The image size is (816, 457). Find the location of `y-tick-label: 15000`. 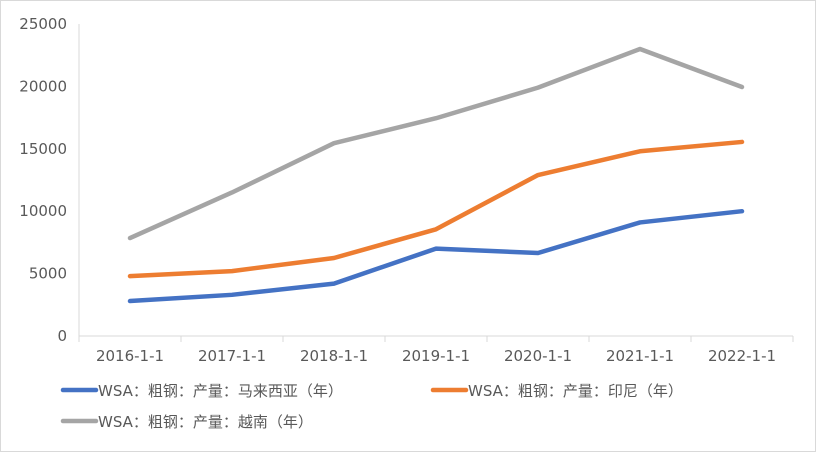

y-tick-label: 15000 is located at coordinates (43, 149).